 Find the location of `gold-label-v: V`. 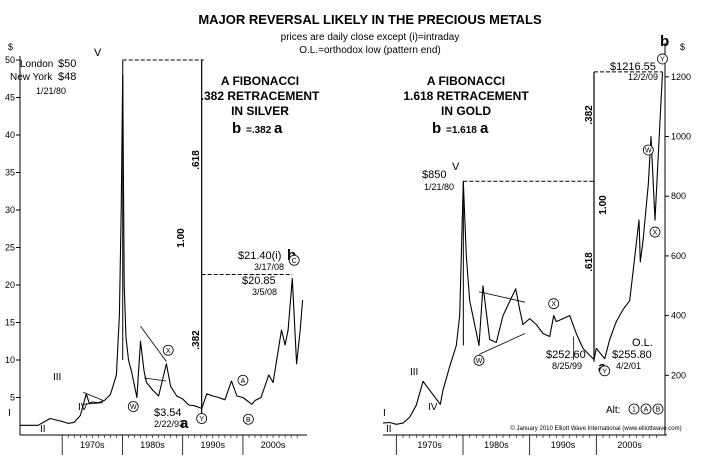

gold-label-v: V is located at coordinates (456, 167).